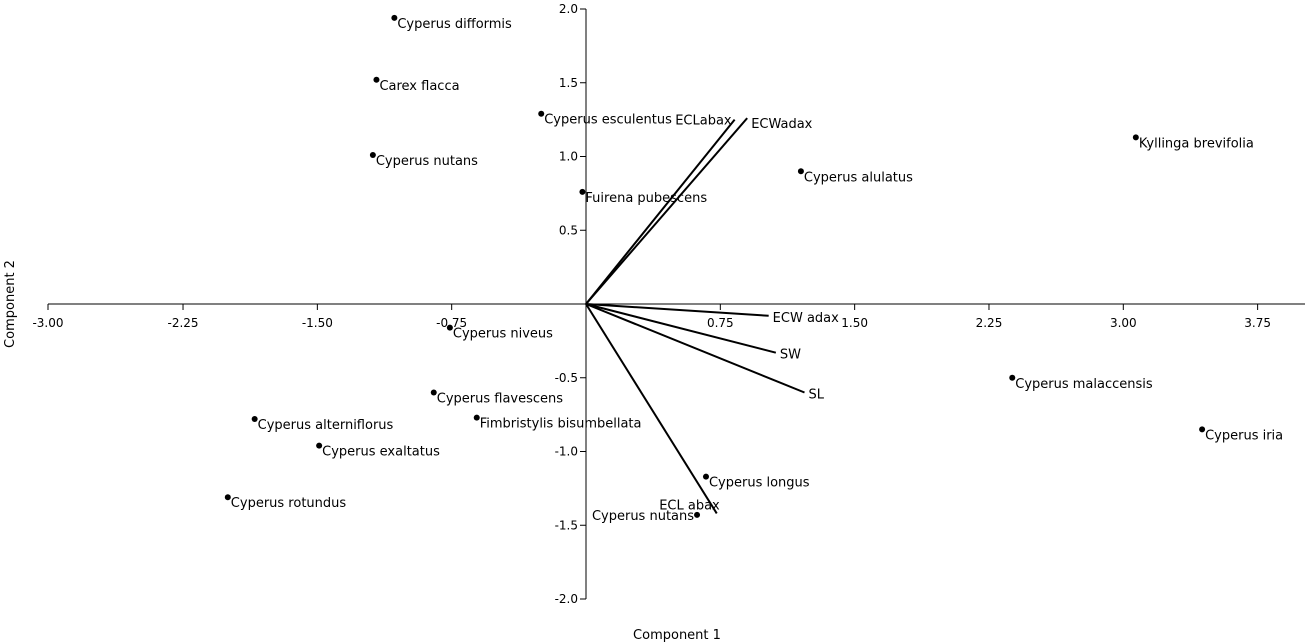  Describe the element at coordinates (289, 503) in the screenshot. I see `point-label: Cyperus rotundus` at that location.